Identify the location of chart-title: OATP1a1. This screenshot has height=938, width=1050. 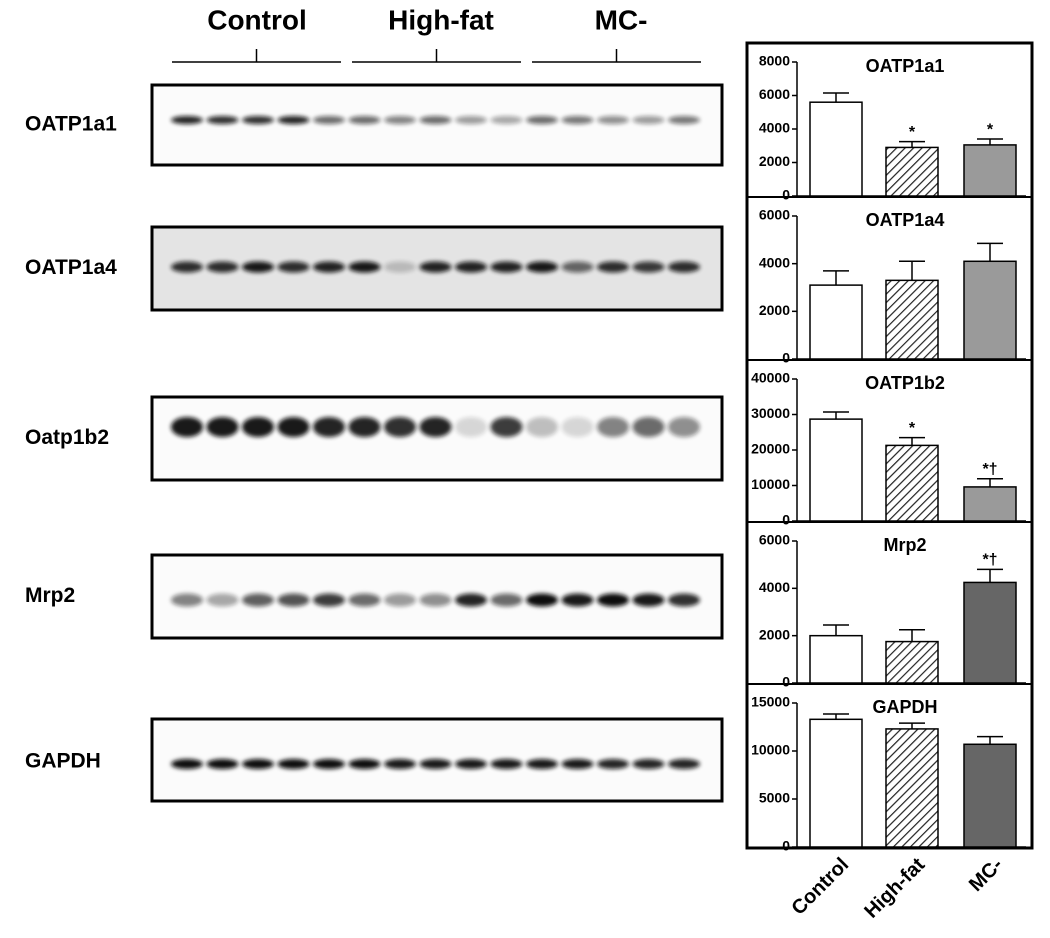
(905, 66).